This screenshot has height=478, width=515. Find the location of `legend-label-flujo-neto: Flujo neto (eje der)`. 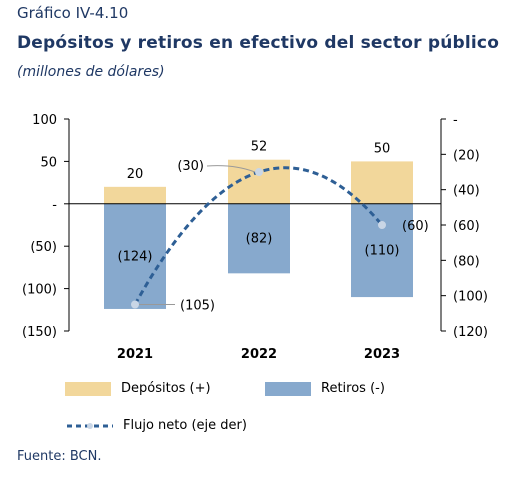

legend-label-flujo-neto: Flujo neto (eje der) is located at coordinates (185, 425).